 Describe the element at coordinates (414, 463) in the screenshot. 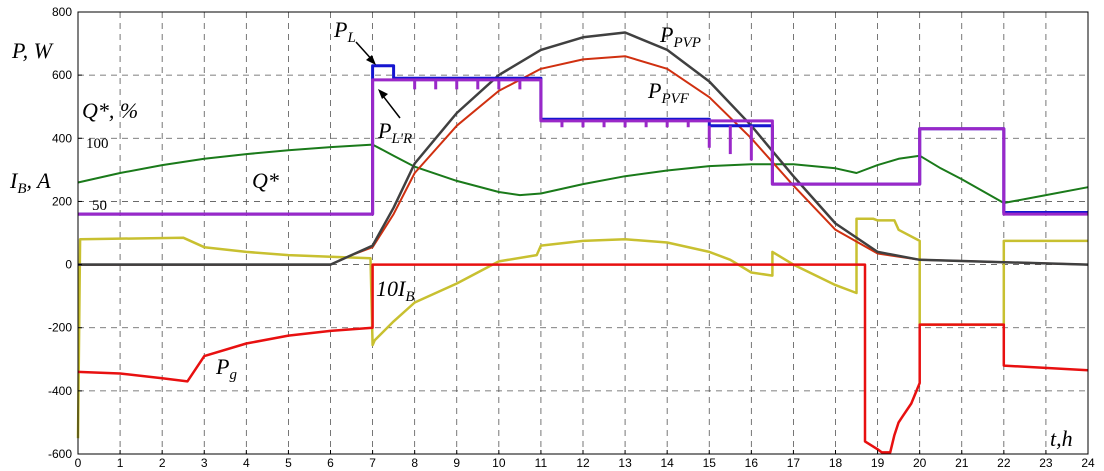

I see `x-tick-label: 8` at that location.